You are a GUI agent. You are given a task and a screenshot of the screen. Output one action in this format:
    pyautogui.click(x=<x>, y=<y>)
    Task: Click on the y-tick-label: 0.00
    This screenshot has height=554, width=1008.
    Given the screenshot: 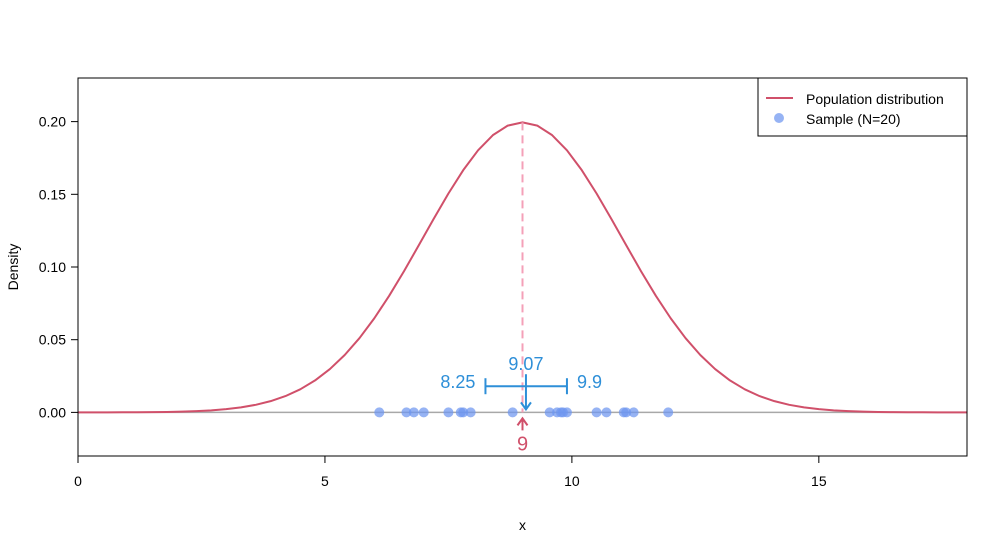 What is the action you would take?
    pyautogui.click(x=52, y=412)
    